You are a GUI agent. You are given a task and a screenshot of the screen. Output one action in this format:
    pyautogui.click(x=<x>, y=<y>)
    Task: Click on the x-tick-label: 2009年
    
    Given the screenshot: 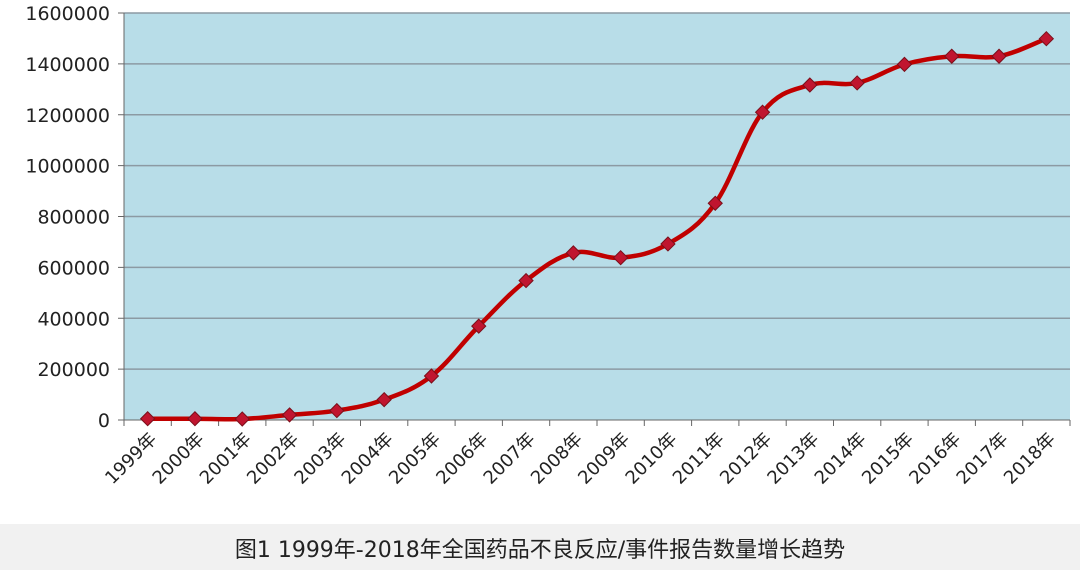 What is the action you would take?
    pyautogui.click(x=604, y=459)
    